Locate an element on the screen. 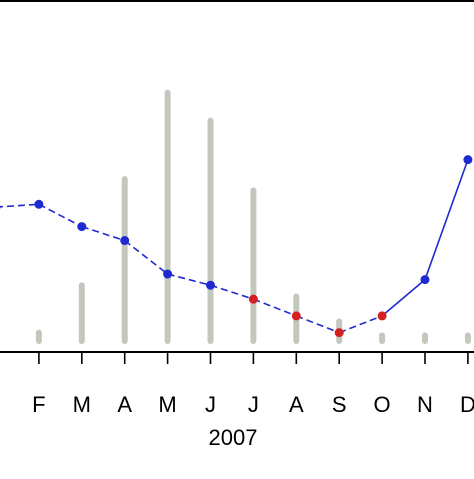 The height and width of the screenshot is (479, 474). tick-label-9: O is located at coordinates (382, 404).